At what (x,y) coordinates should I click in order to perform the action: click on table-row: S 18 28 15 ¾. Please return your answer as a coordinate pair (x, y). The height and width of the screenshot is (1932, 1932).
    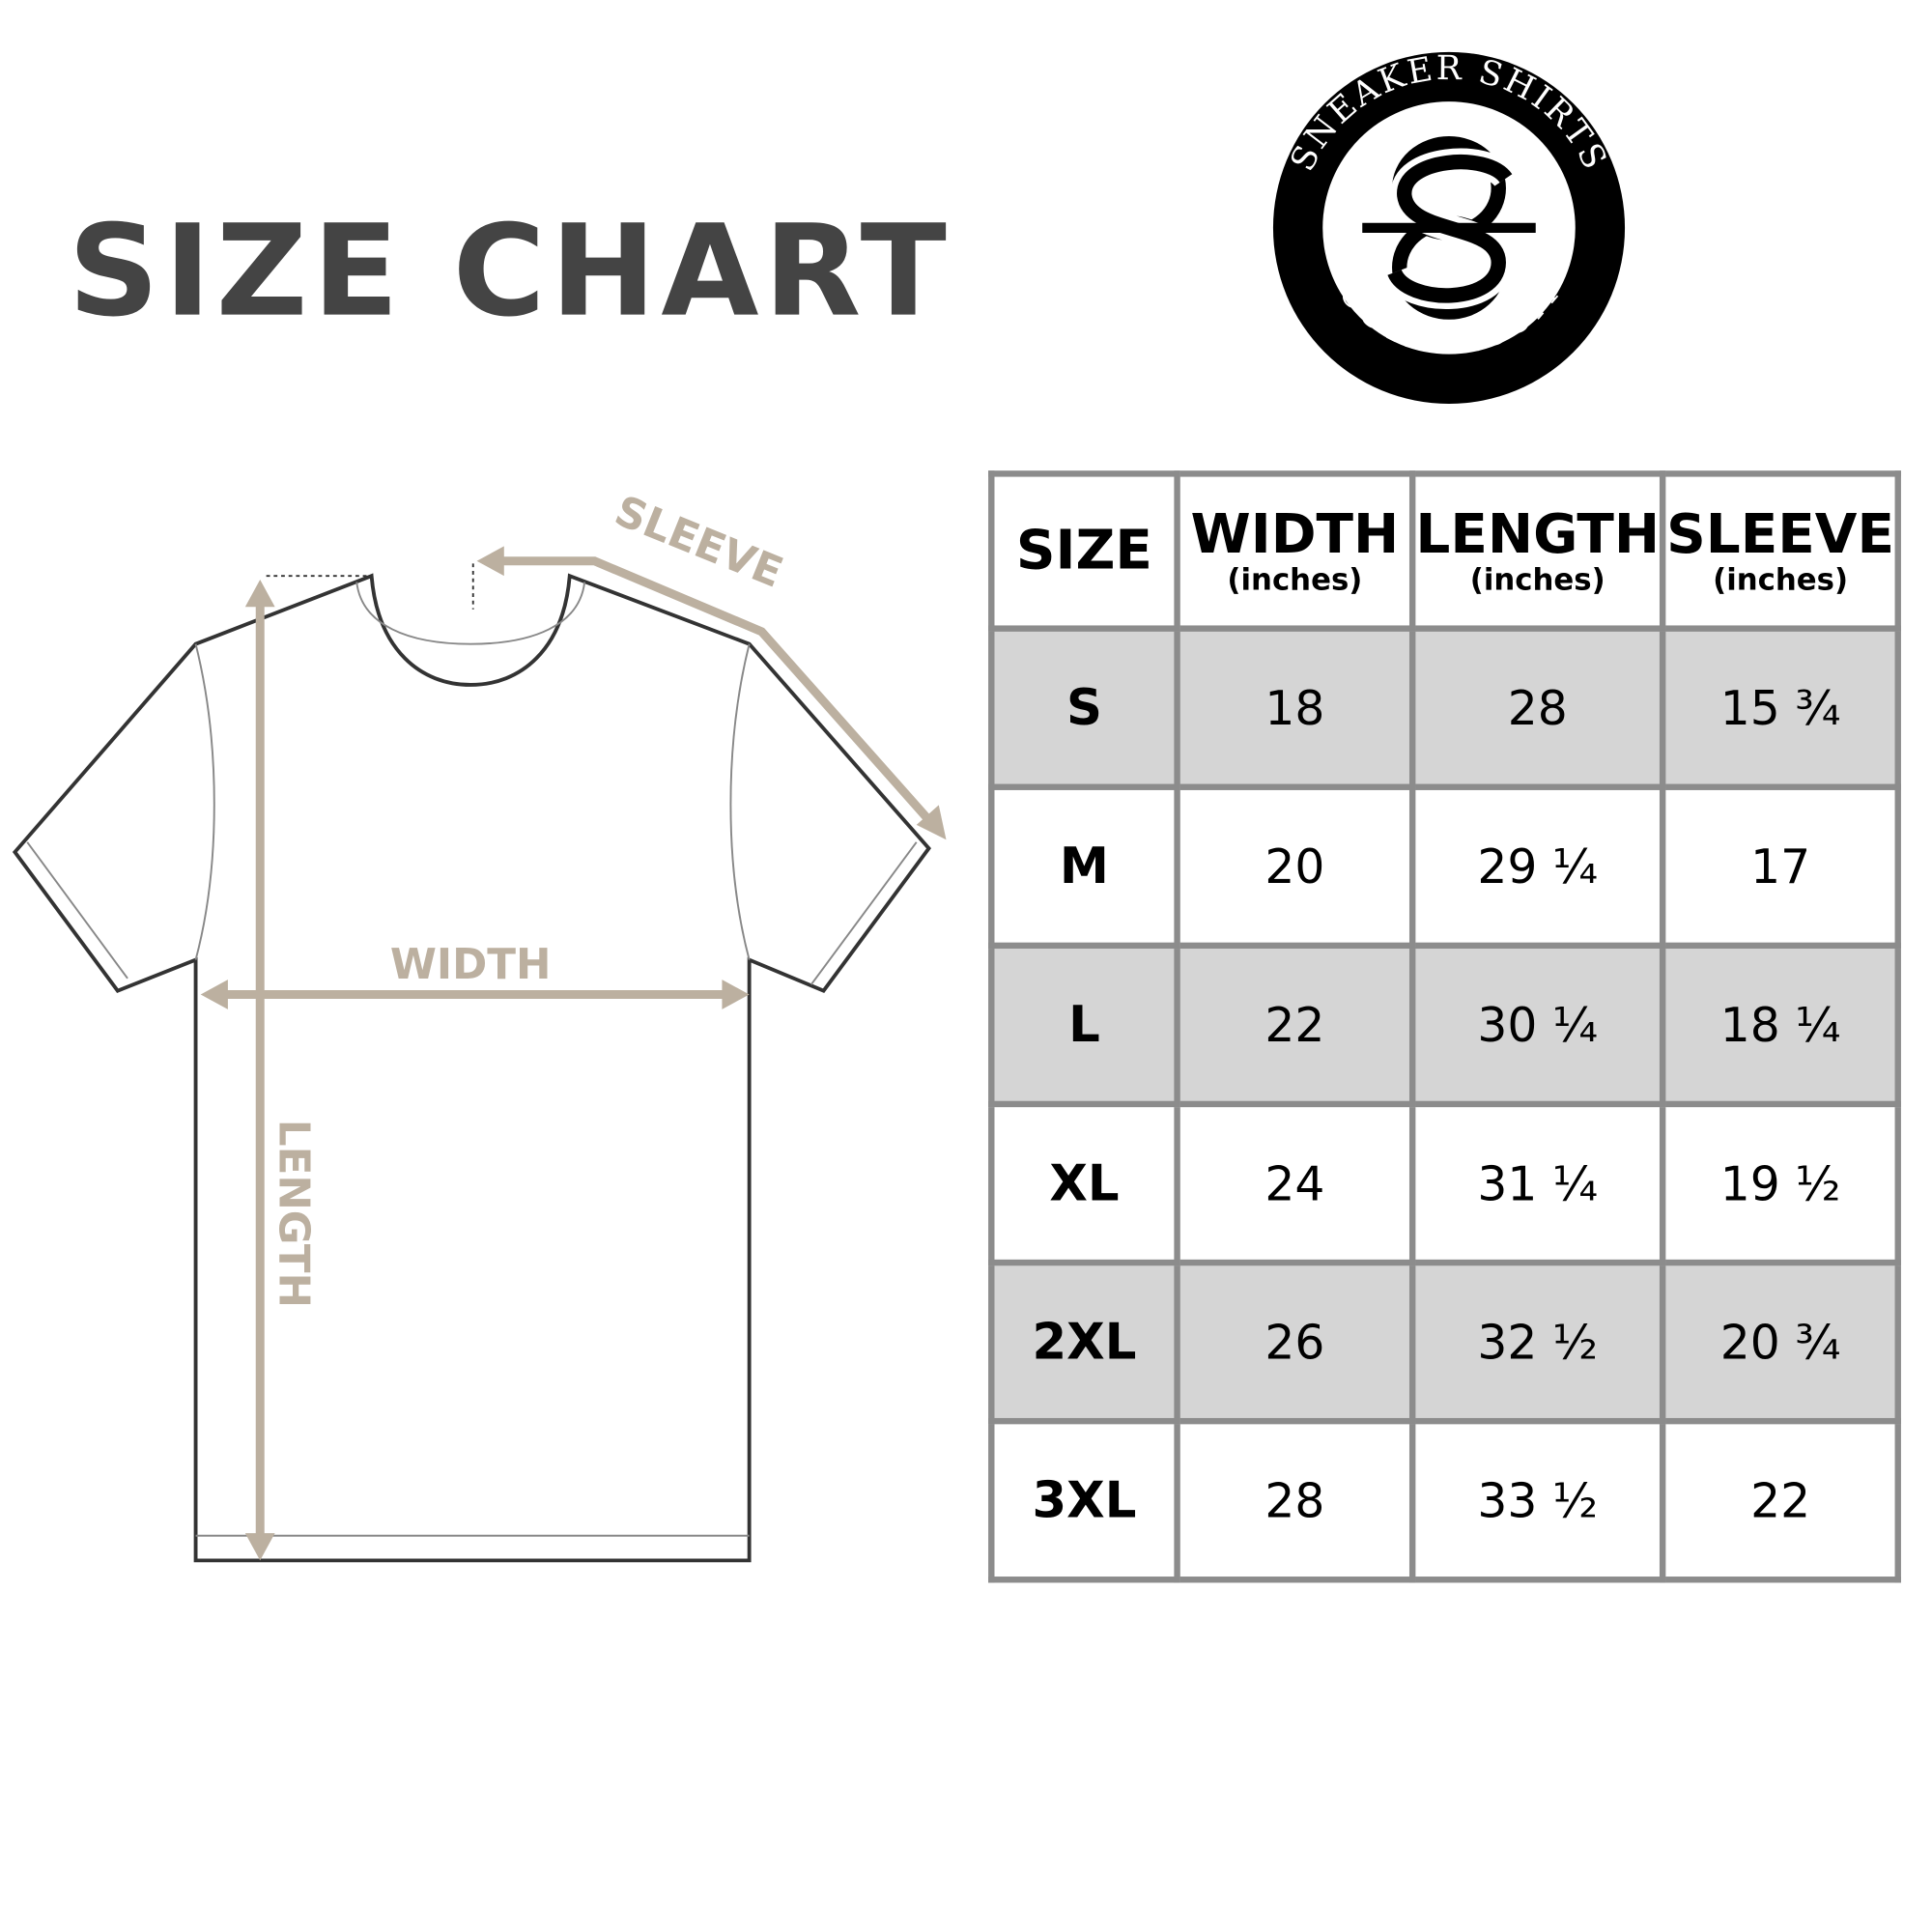
    Looking at the image, I should click on (1445, 707).